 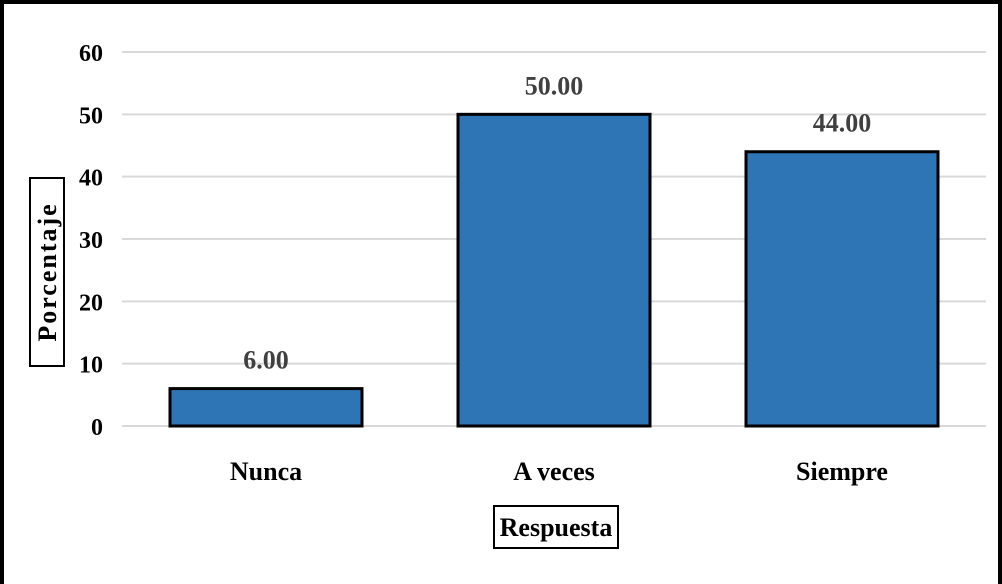 What do you see at coordinates (91, 366) in the screenshot?
I see `y-tick-label-10: 10` at bounding box center [91, 366].